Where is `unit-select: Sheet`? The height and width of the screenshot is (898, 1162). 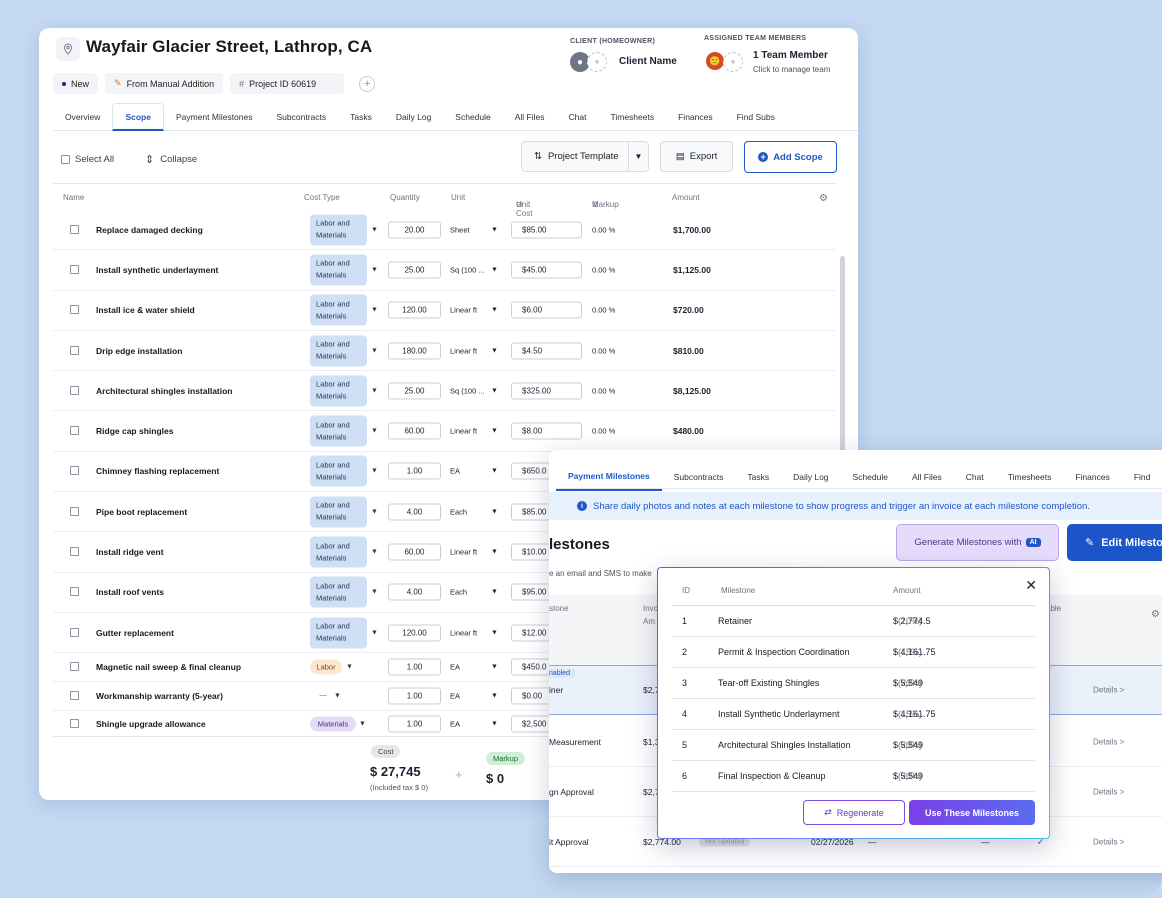
unit-select: Sheet is located at coordinates (460, 230).